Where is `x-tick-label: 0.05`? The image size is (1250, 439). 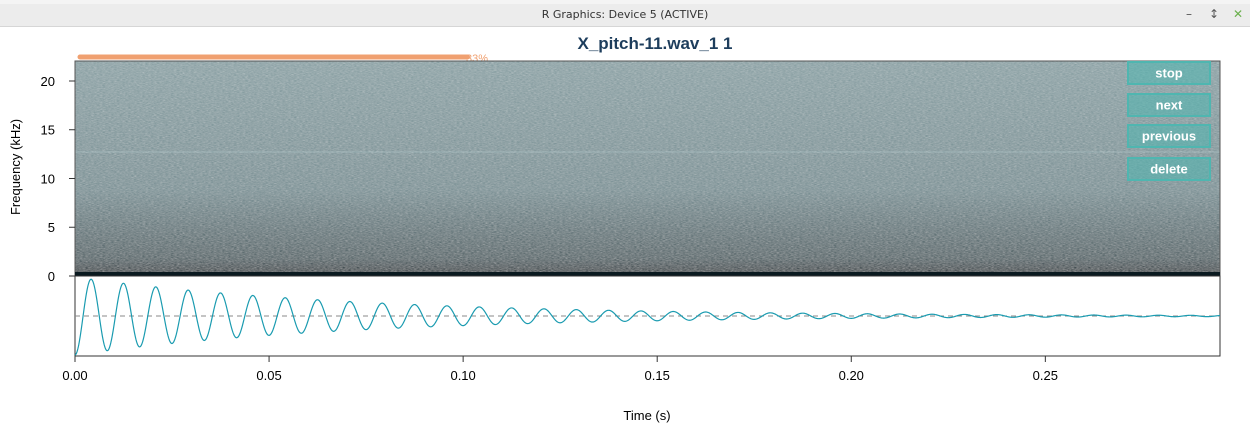
x-tick-label: 0.05 is located at coordinates (268, 375).